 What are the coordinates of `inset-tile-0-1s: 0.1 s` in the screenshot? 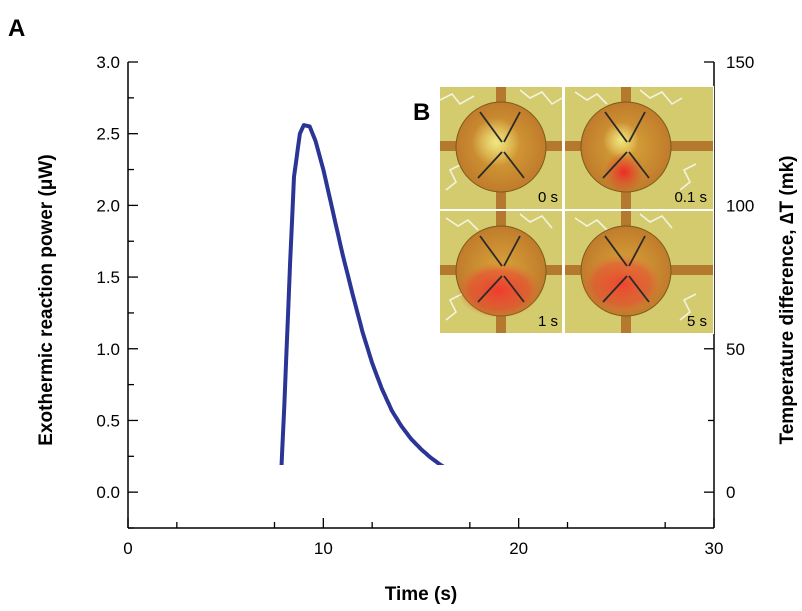 It's located at (639, 148).